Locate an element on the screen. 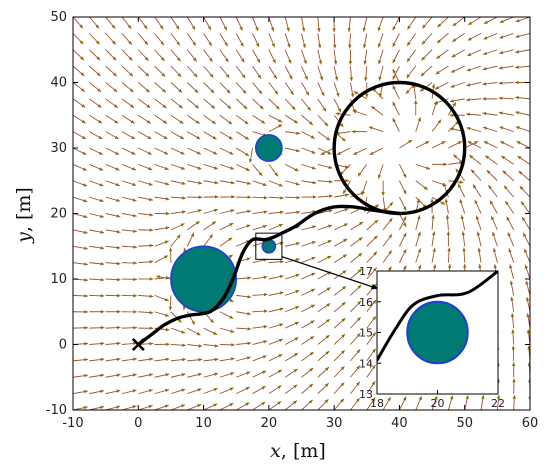  inset-y-tick-label: 14 is located at coordinates (366, 363).